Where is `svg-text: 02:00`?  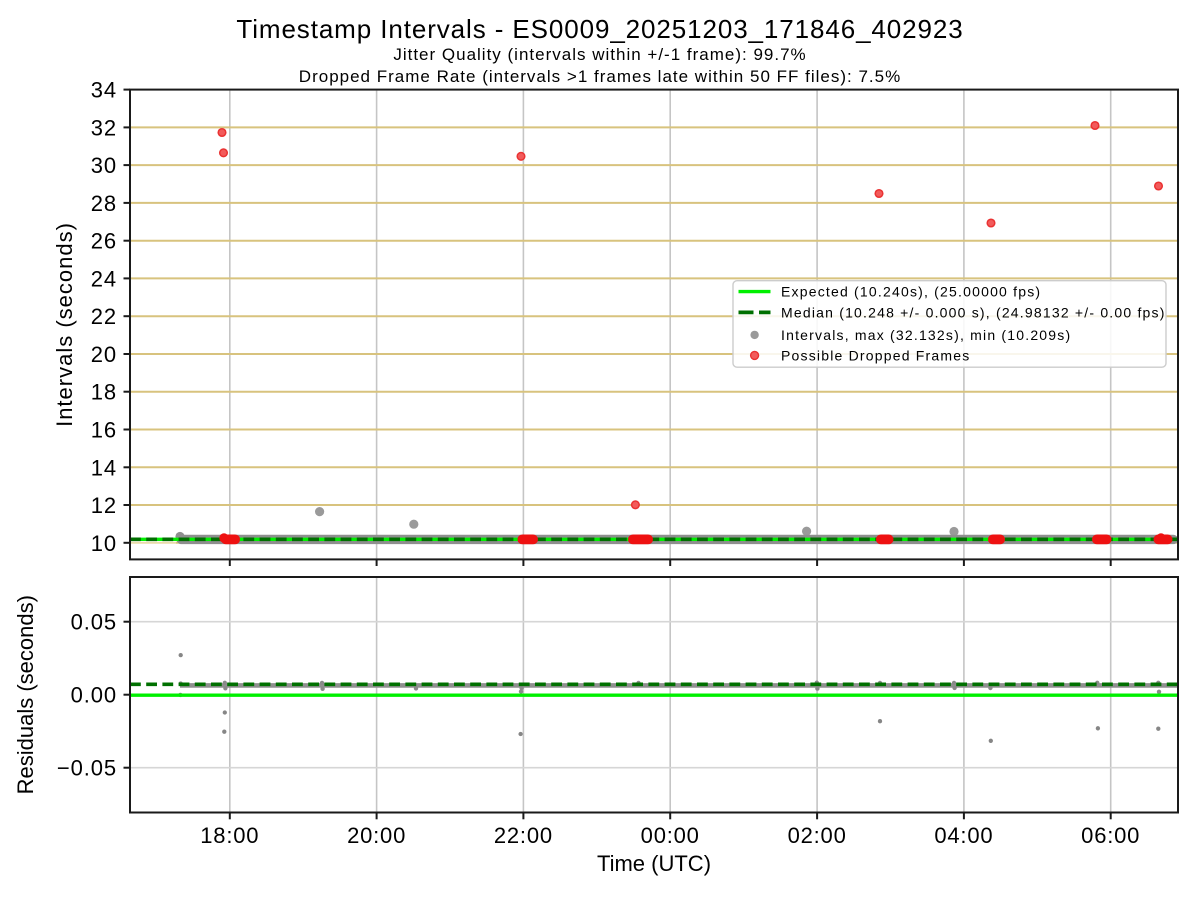 svg-text: 02:00 is located at coordinates (817, 835).